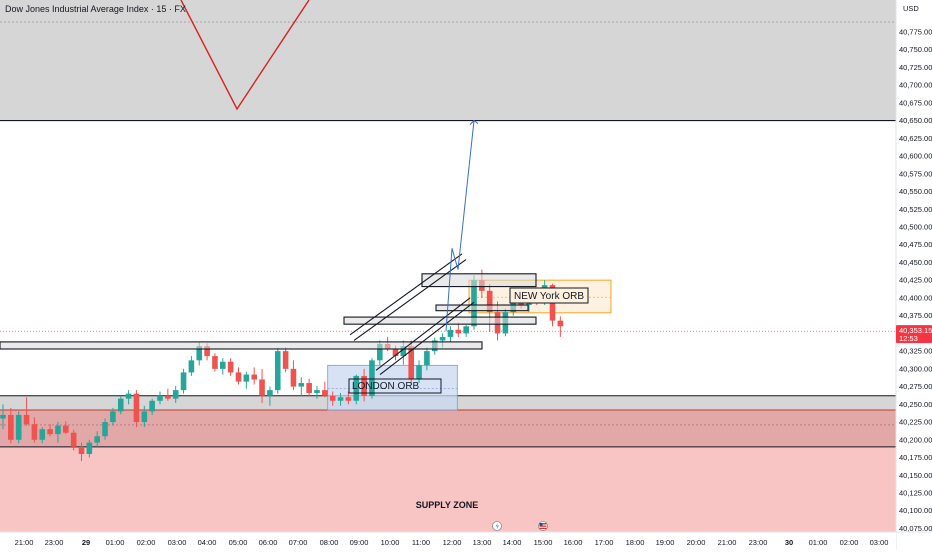 The width and height of the screenshot is (932, 555). I want to click on x-tick-label: 21:00, so click(24, 542).